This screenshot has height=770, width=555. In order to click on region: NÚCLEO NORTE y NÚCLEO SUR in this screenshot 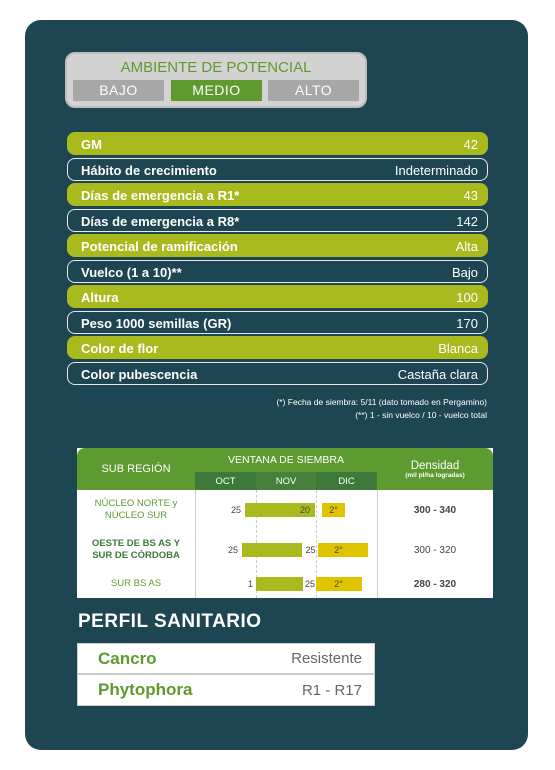, I will do `click(136, 509)`.